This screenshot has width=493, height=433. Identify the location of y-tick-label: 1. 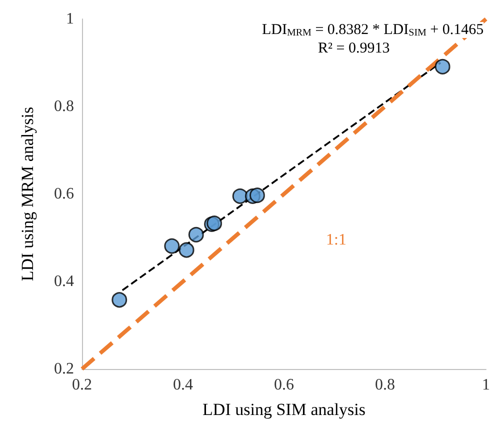
(70, 19).